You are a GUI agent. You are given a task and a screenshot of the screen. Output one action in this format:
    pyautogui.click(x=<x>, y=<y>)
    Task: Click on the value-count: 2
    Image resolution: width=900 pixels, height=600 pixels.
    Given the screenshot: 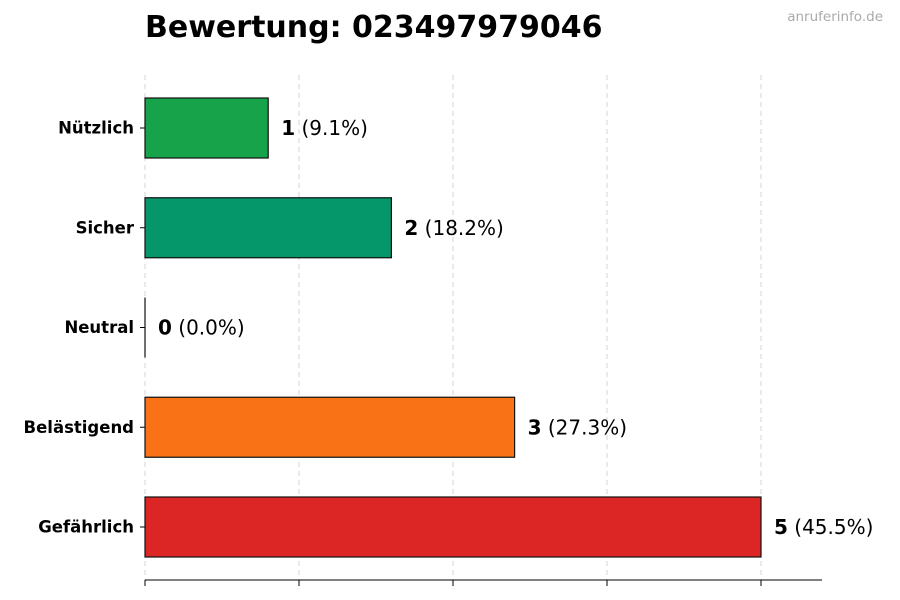 What is the action you would take?
    pyautogui.click(x=411, y=228)
    